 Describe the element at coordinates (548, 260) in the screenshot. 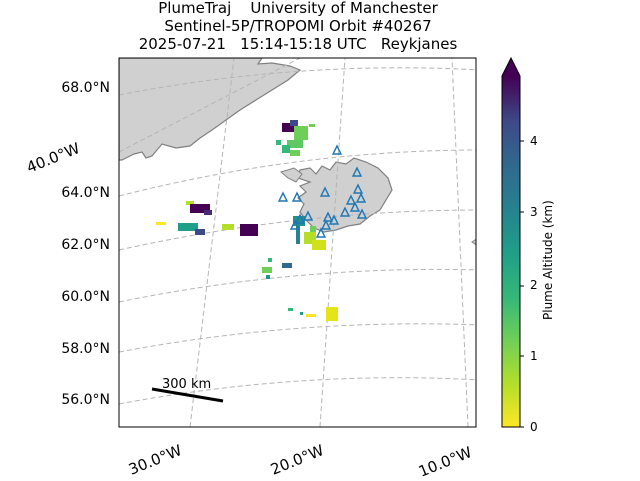

I see `colorbar-axis-label: Plume Altitude (km)` at that location.